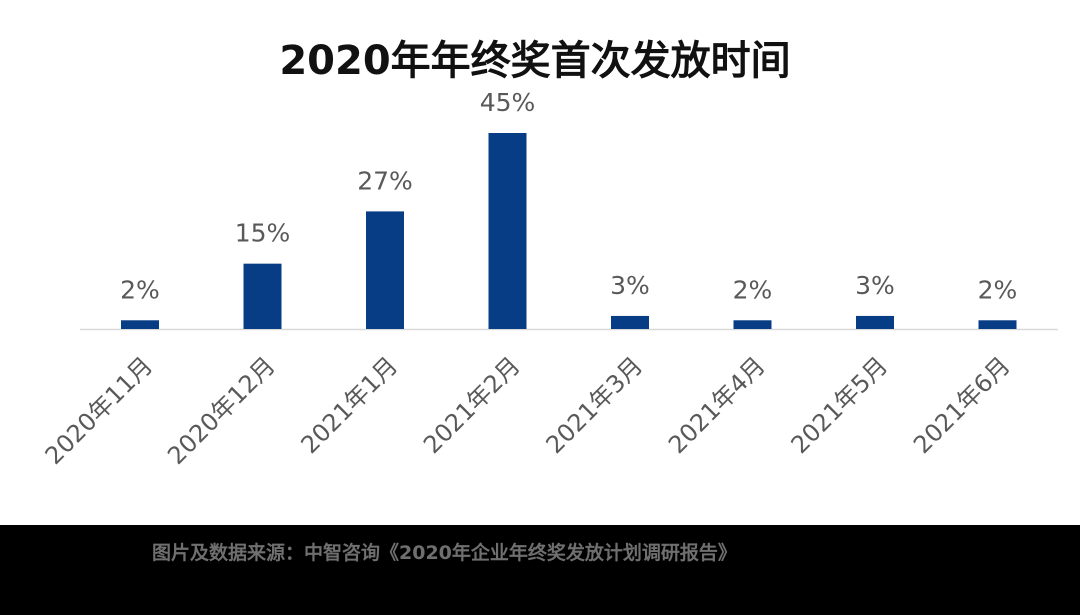 The width and height of the screenshot is (1080, 615). Describe the element at coordinates (840, 405) in the screenshot. I see `x-tick-label-7: 2021年5月` at that location.